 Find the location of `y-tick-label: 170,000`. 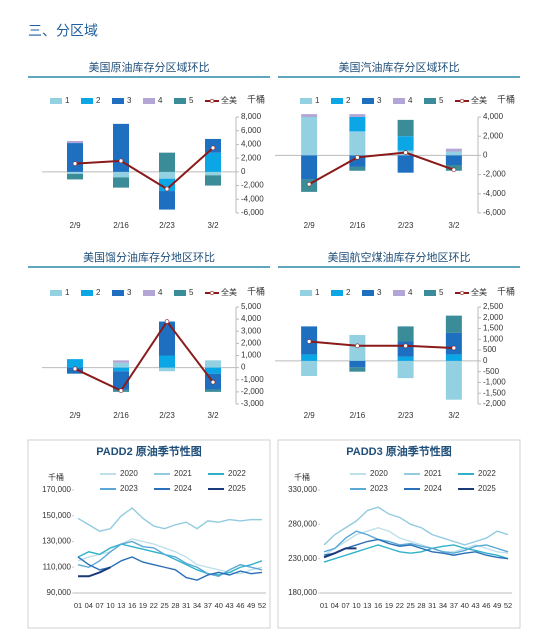

y-tick-label: 170,000 is located at coordinates (56, 489).